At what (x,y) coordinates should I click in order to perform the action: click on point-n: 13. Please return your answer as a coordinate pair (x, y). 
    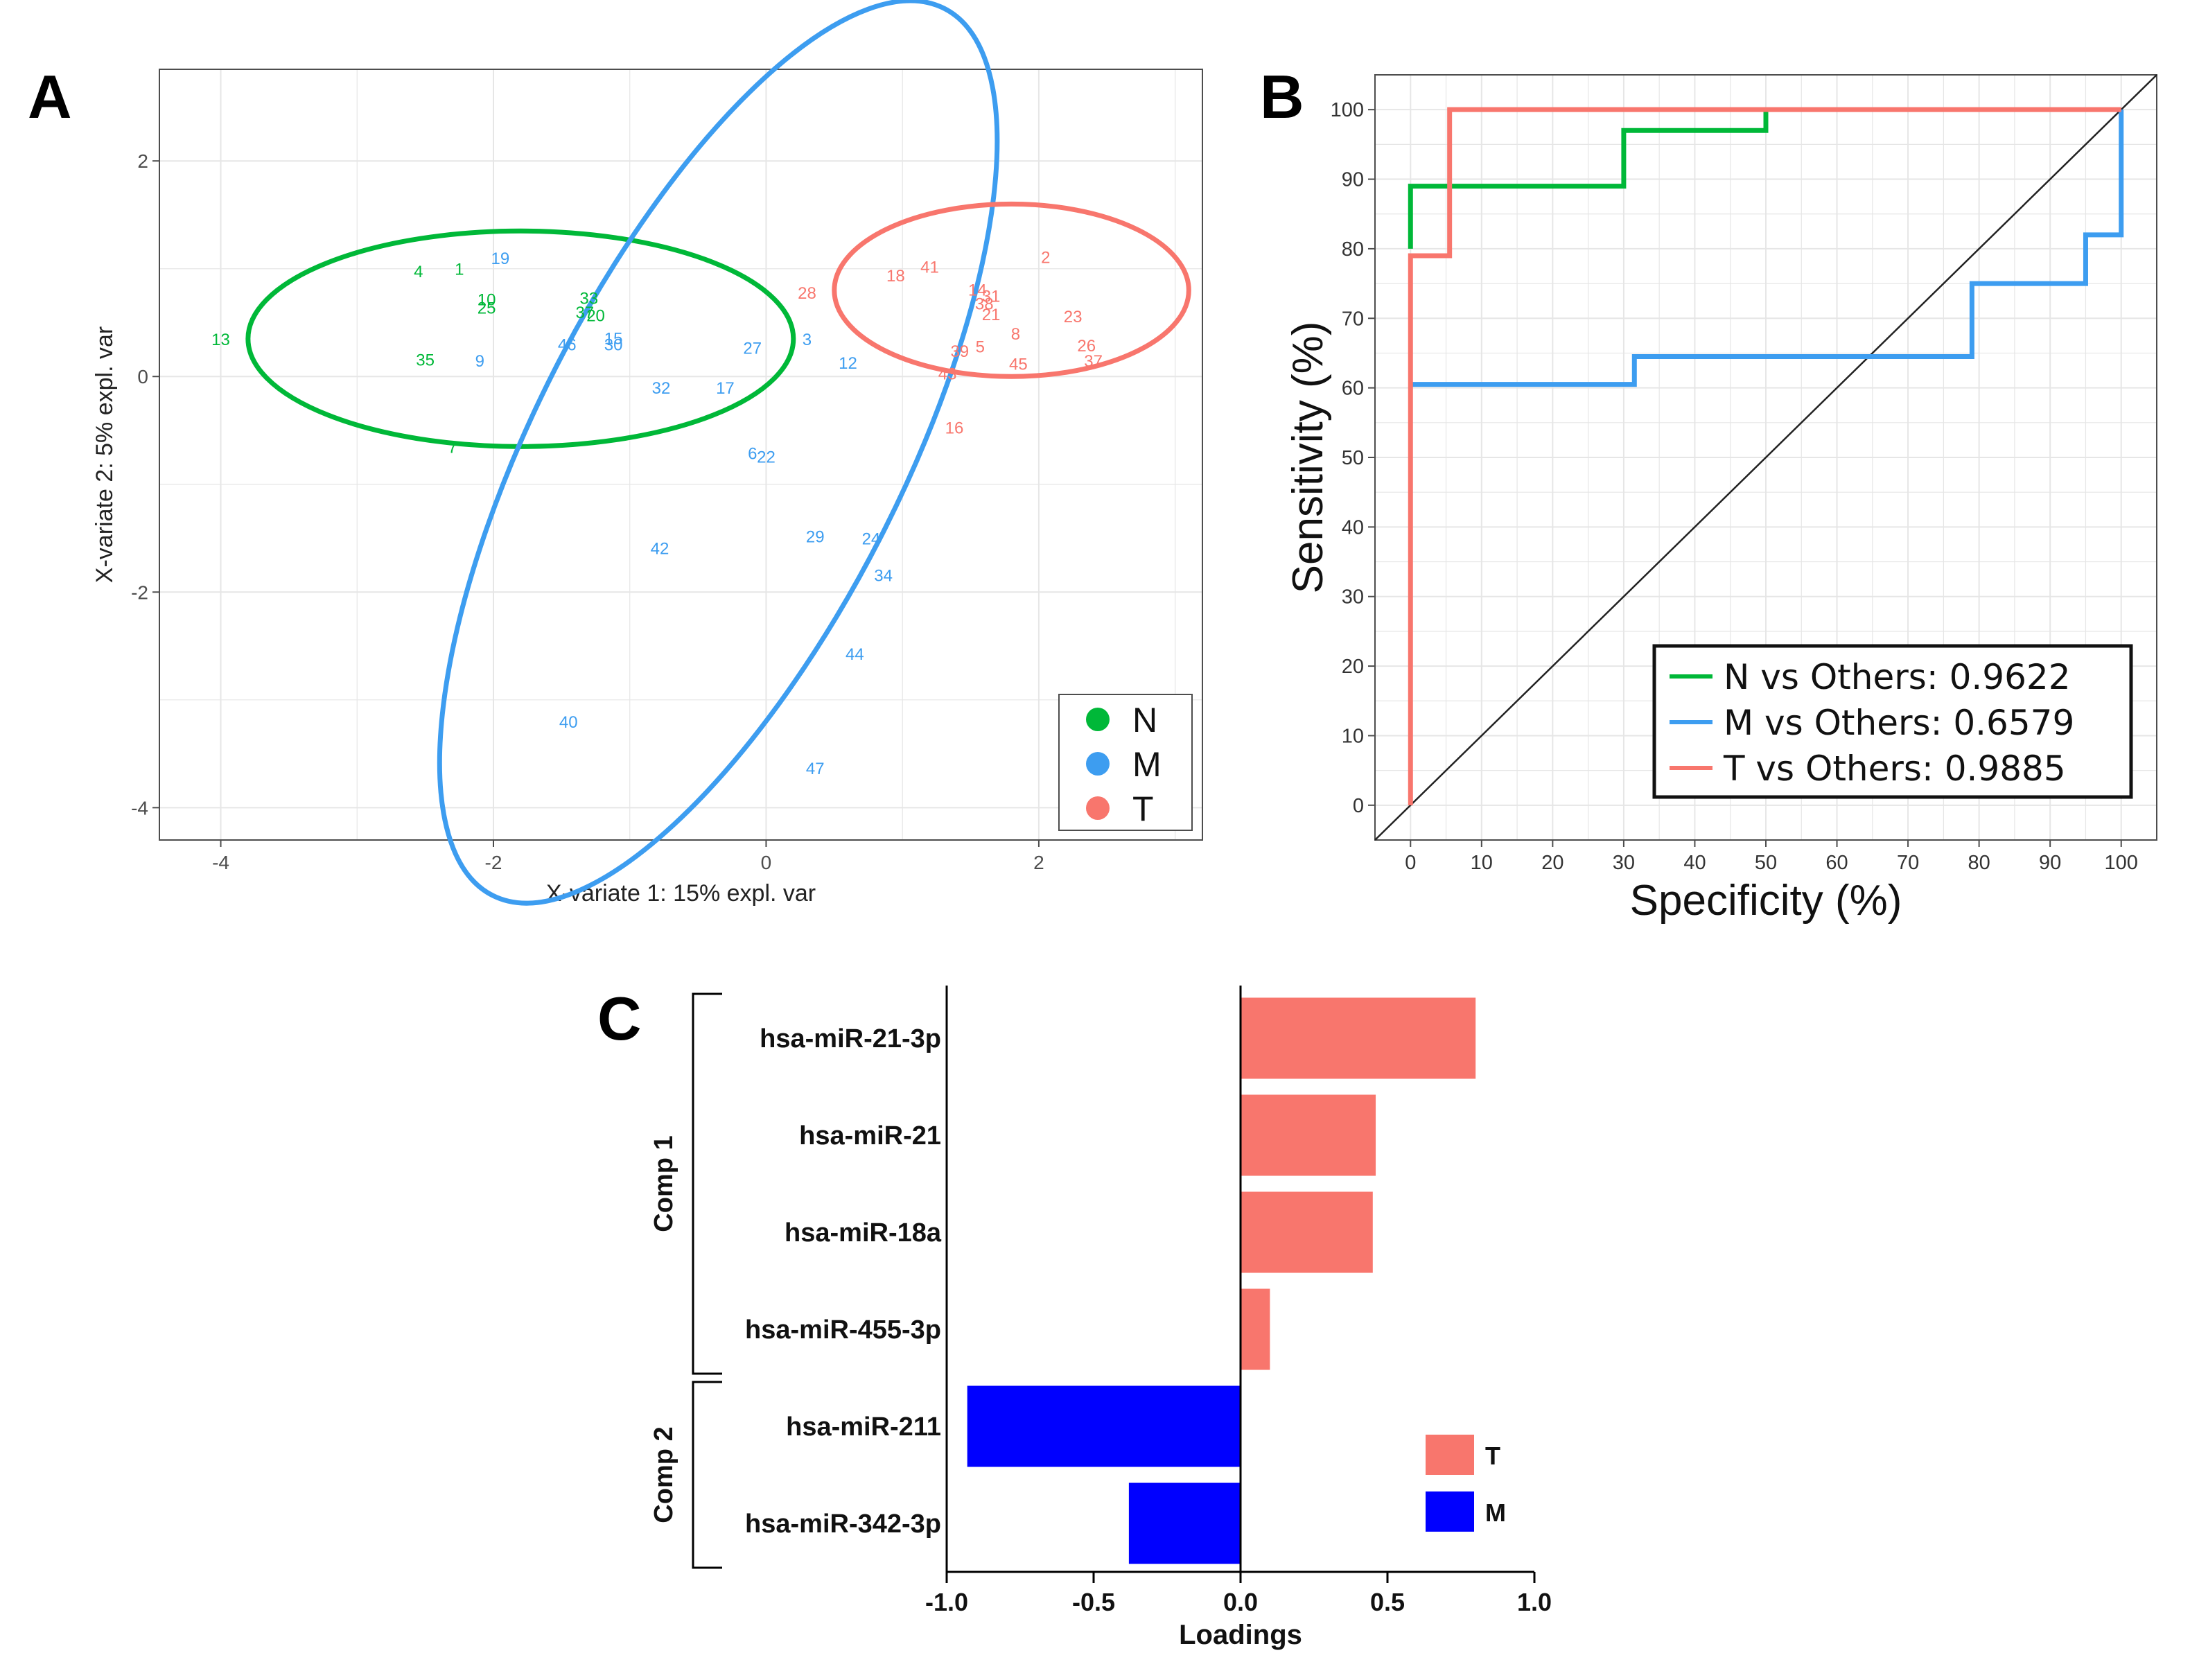
    Looking at the image, I should click on (220, 340).